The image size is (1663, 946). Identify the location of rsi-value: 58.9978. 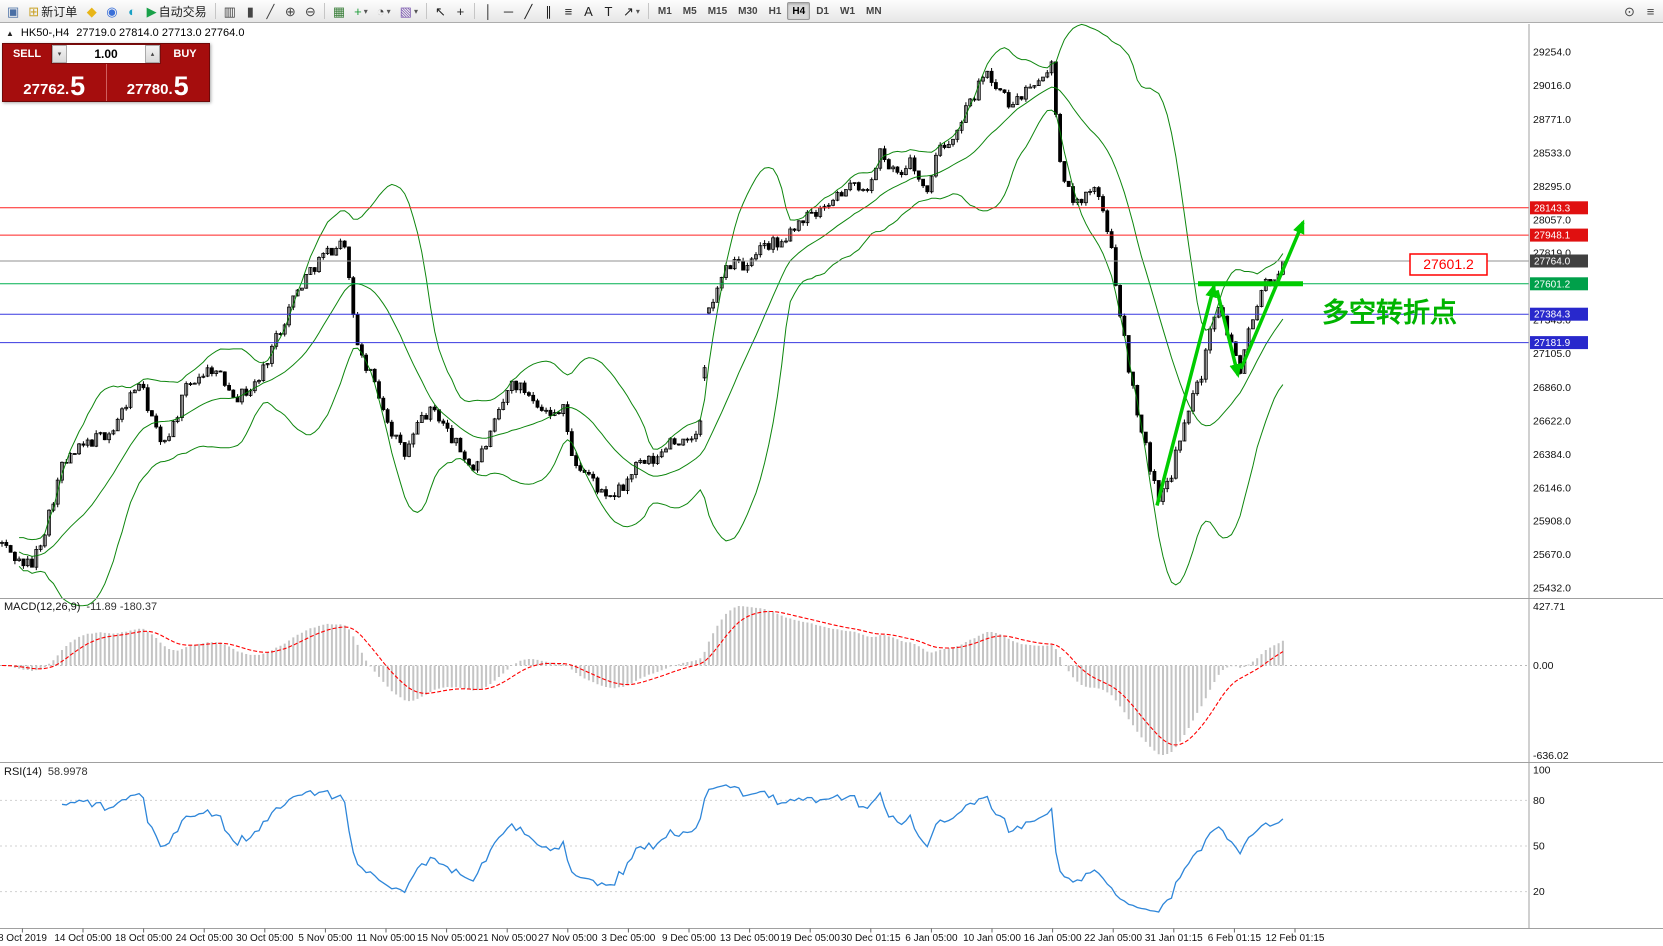
(67, 772).